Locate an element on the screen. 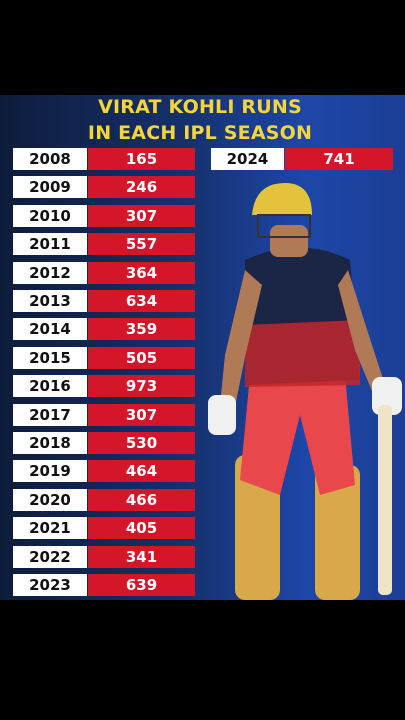 This screenshot has height=720, width=405. season-year: 2010 is located at coordinates (50, 215).